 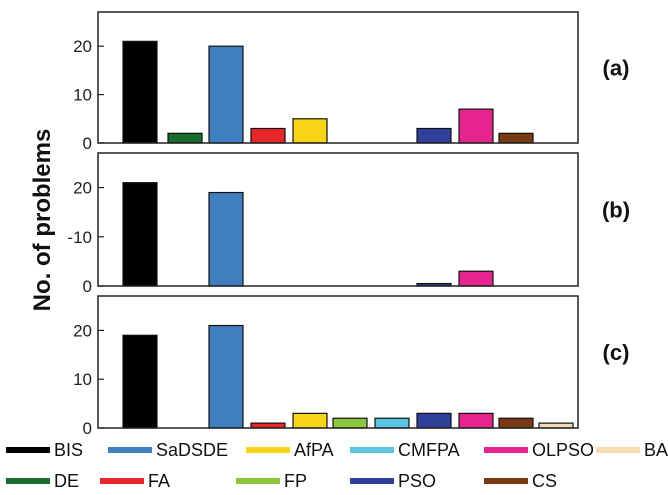 I want to click on y-tick-label: -10, so click(x=79, y=237).